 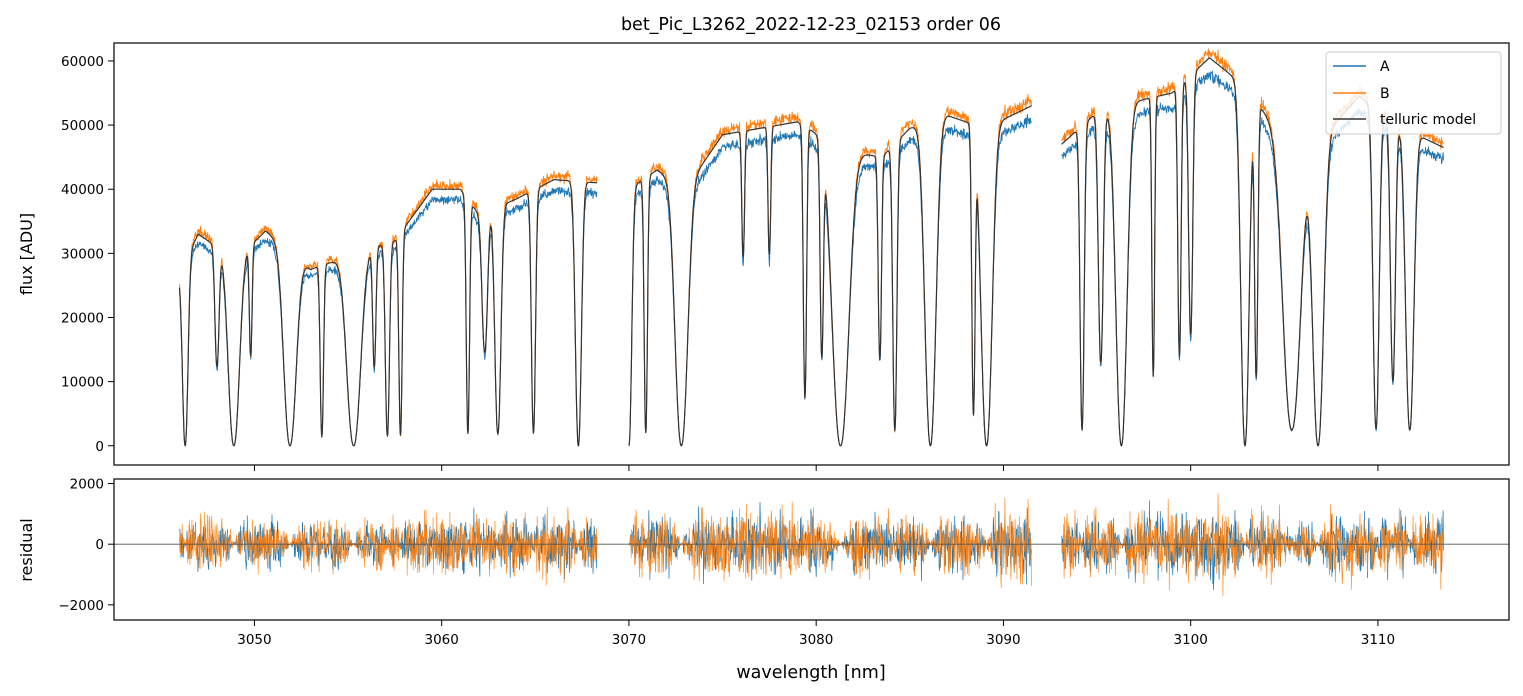 What do you see at coordinates (87, 485) in the screenshot?
I see `bottom-ytick-label: 2000` at bounding box center [87, 485].